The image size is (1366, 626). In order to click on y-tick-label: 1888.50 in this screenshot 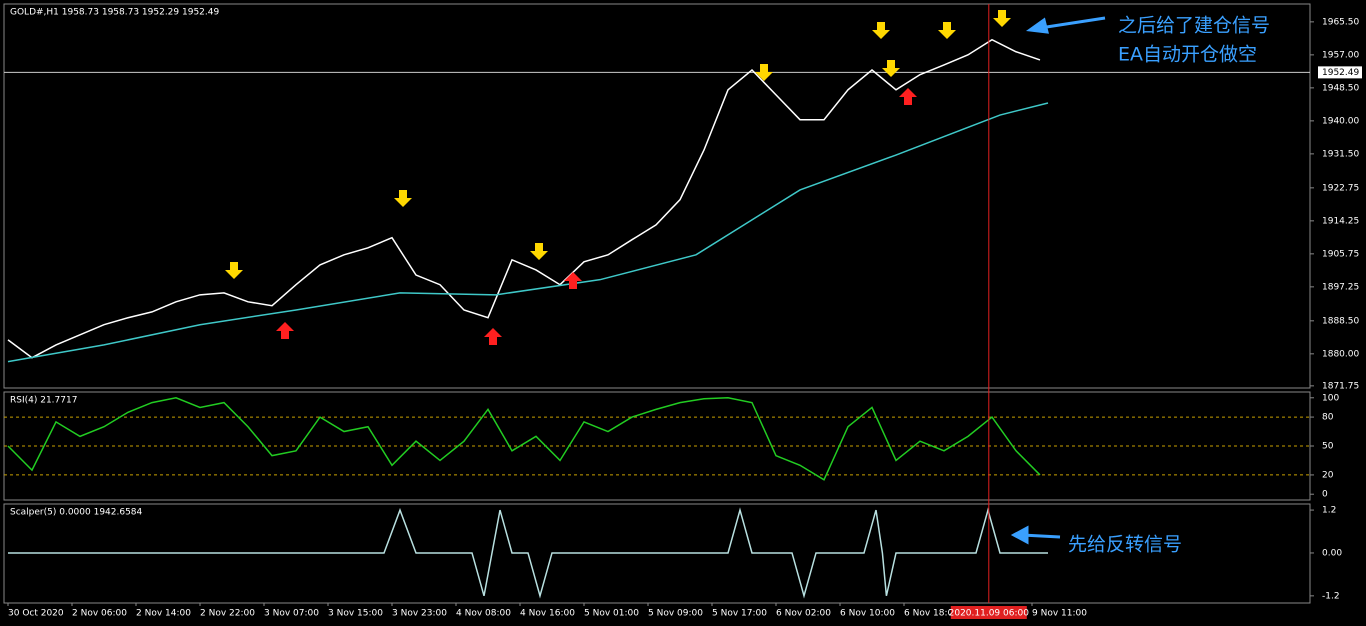, I will do `click(1340, 321)`.